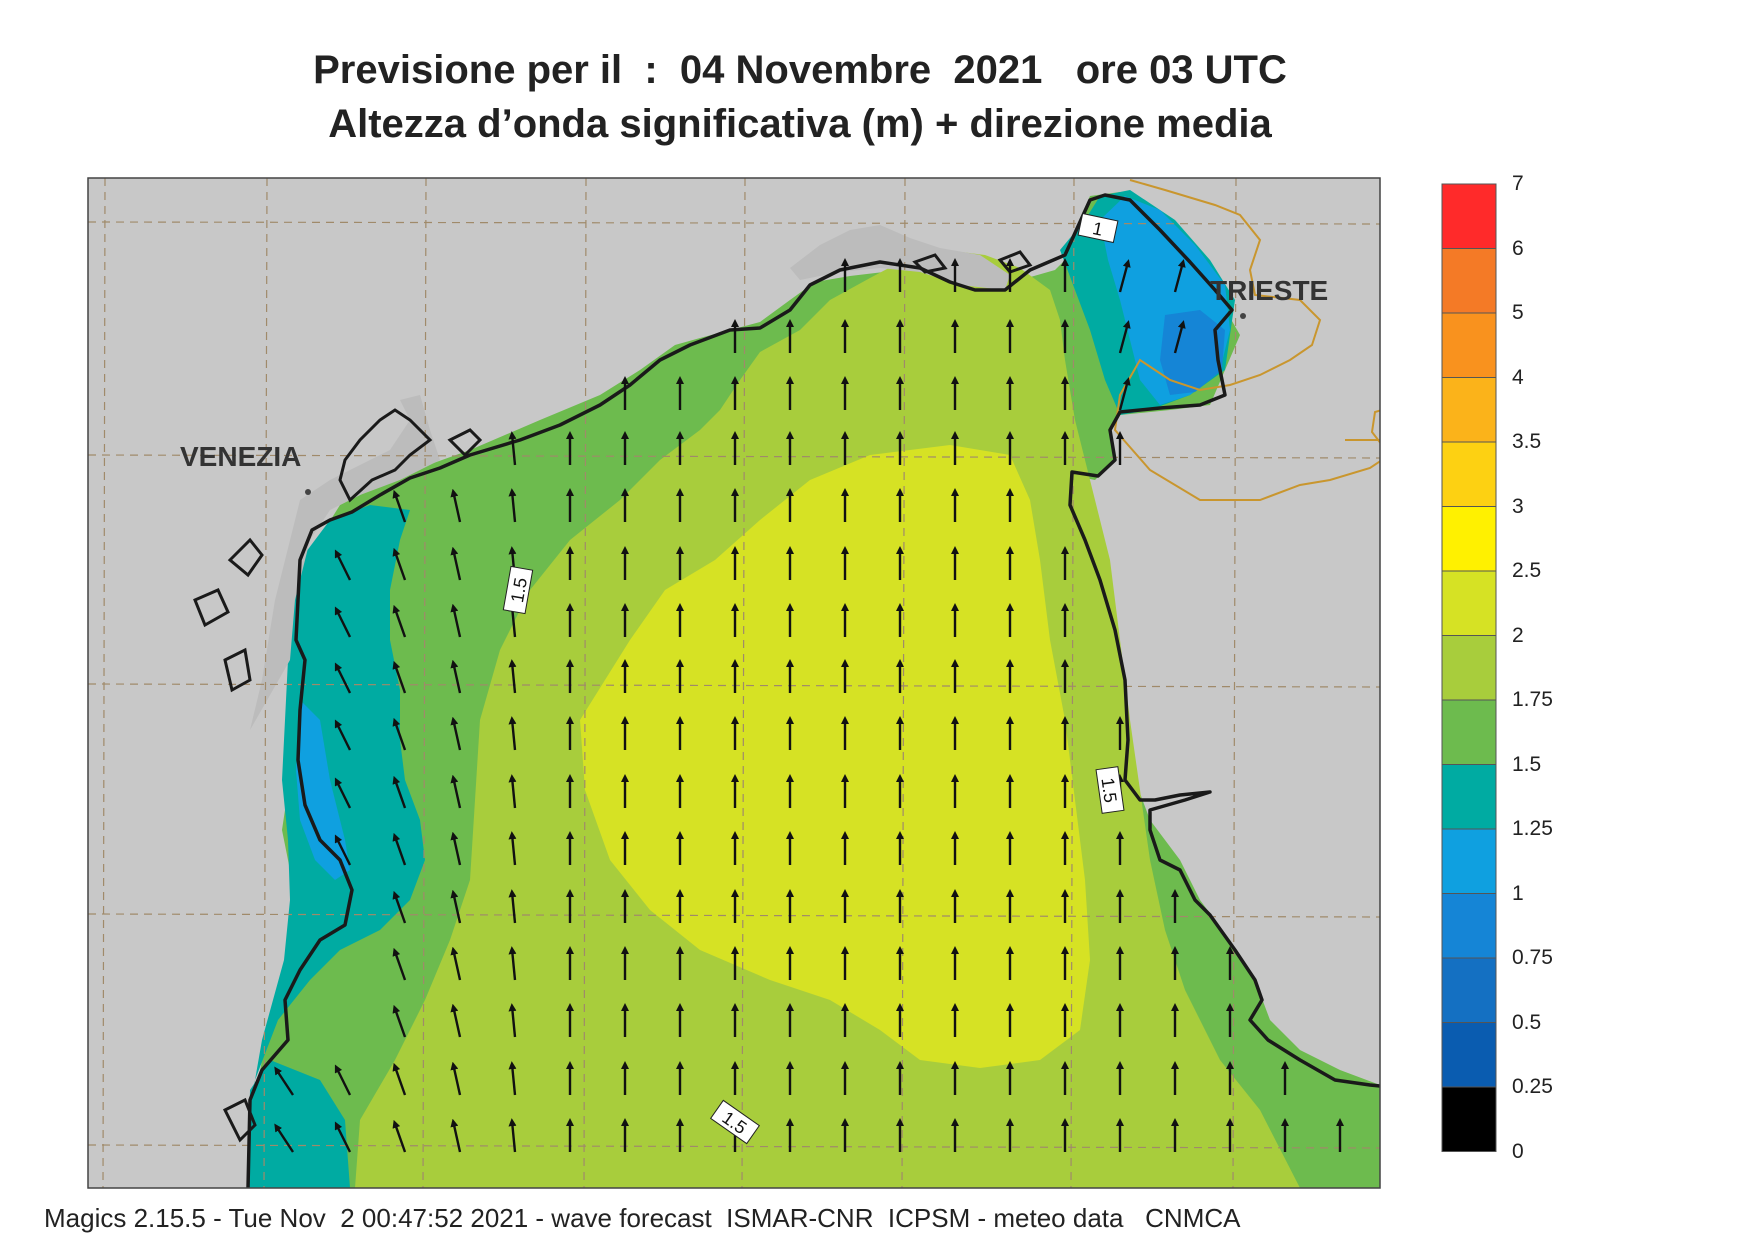  I want to click on legend-label: 4, so click(1518, 377).